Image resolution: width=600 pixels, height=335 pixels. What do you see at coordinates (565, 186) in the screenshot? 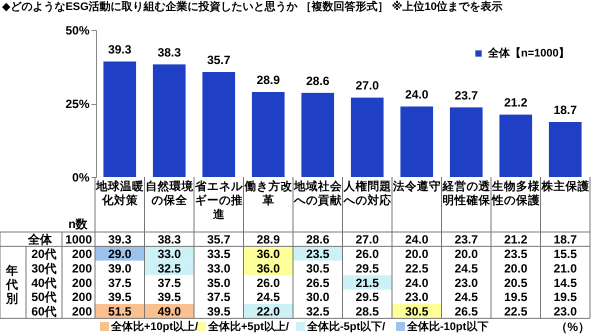
I see `x-tick-label: 株主保護` at bounding box center [565, 186].